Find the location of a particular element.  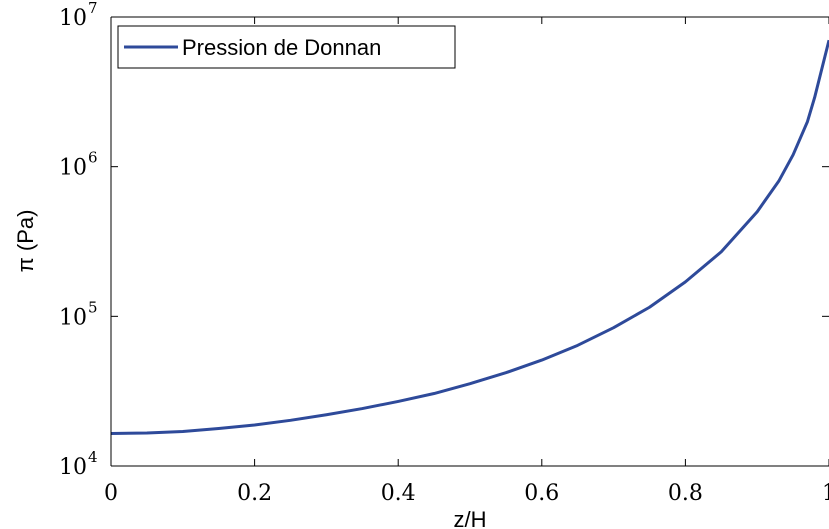

x-tick-label: 0 is located at coordinates (111, 493).